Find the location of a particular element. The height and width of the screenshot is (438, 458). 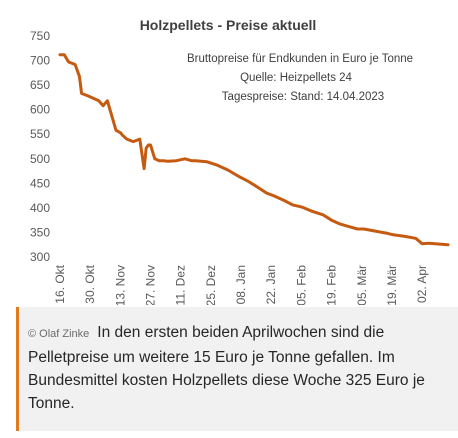

y-tick-label: 400 is located at coordinates (40, 208).